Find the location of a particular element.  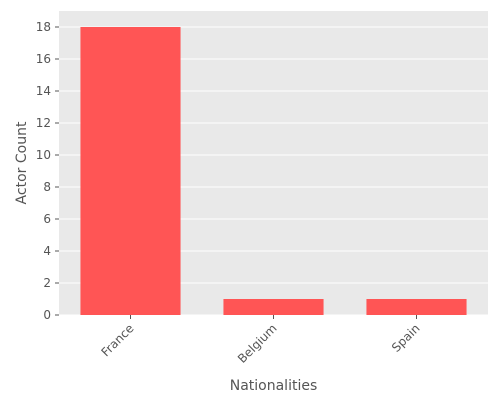

x-axis-label: Nationalities is located at coordinates (274, 386).